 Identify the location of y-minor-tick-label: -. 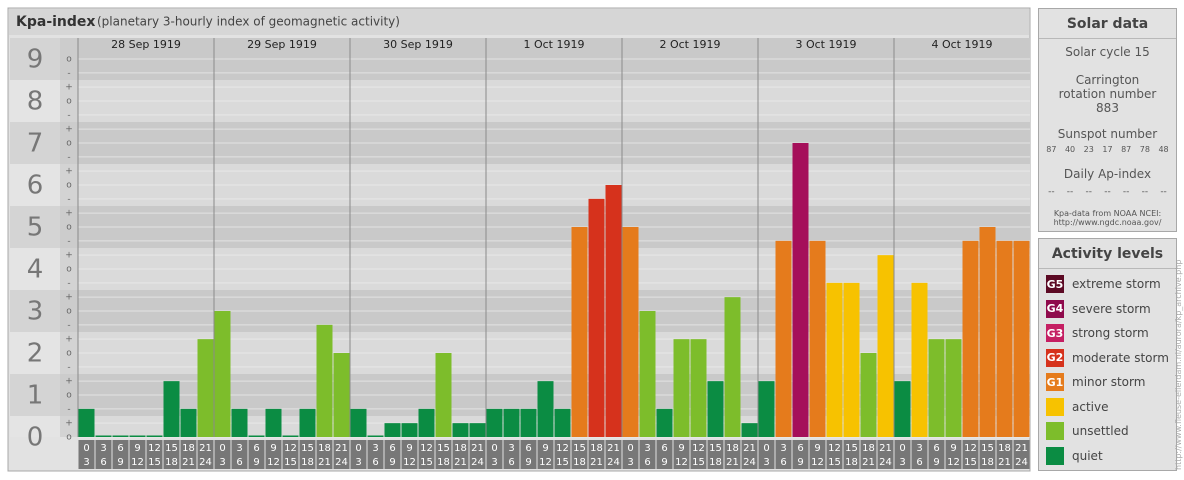
(68, 199).